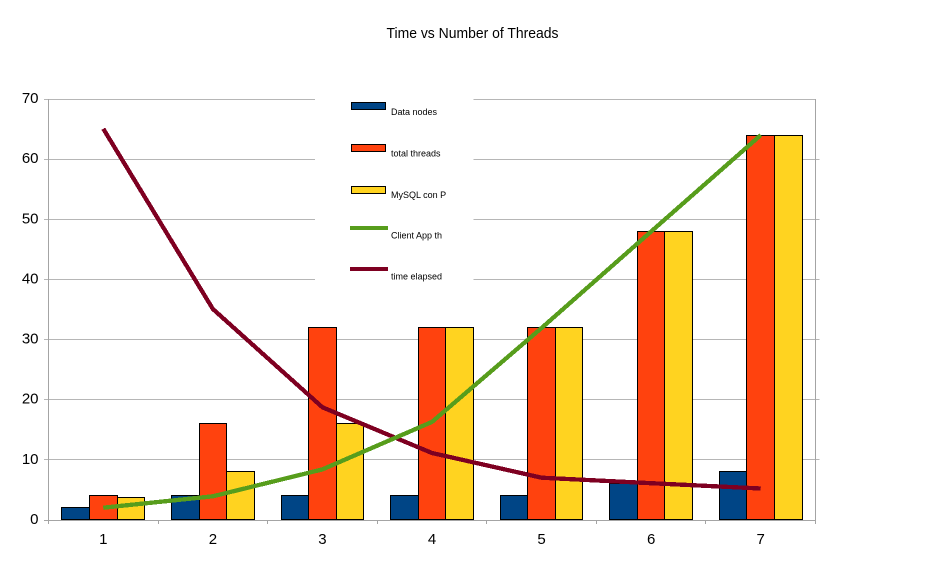 This screenshot has width=945, height=574. What do you see at coordinates (30, 158) in the screenshot?
I see `svg-text: 60` at bounding box center [30, 158].